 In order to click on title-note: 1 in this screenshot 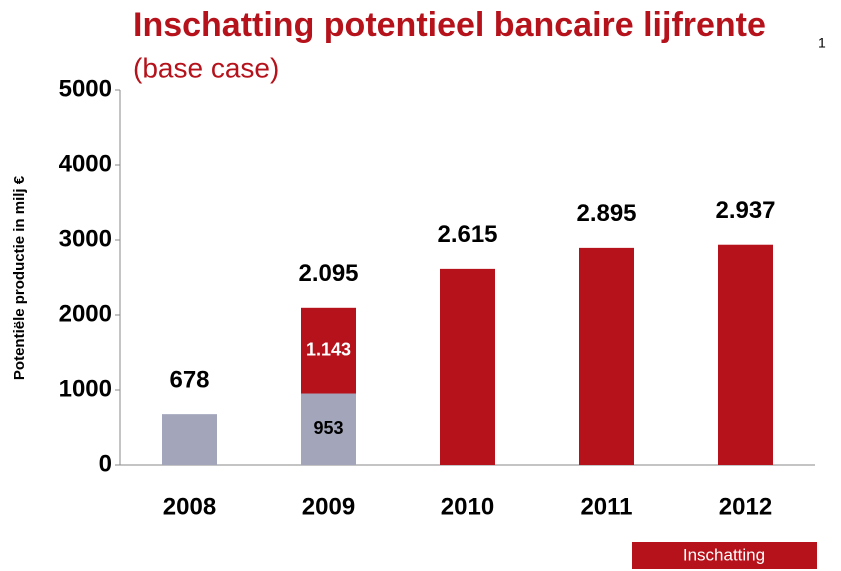, I will do `click(822, 43)`.